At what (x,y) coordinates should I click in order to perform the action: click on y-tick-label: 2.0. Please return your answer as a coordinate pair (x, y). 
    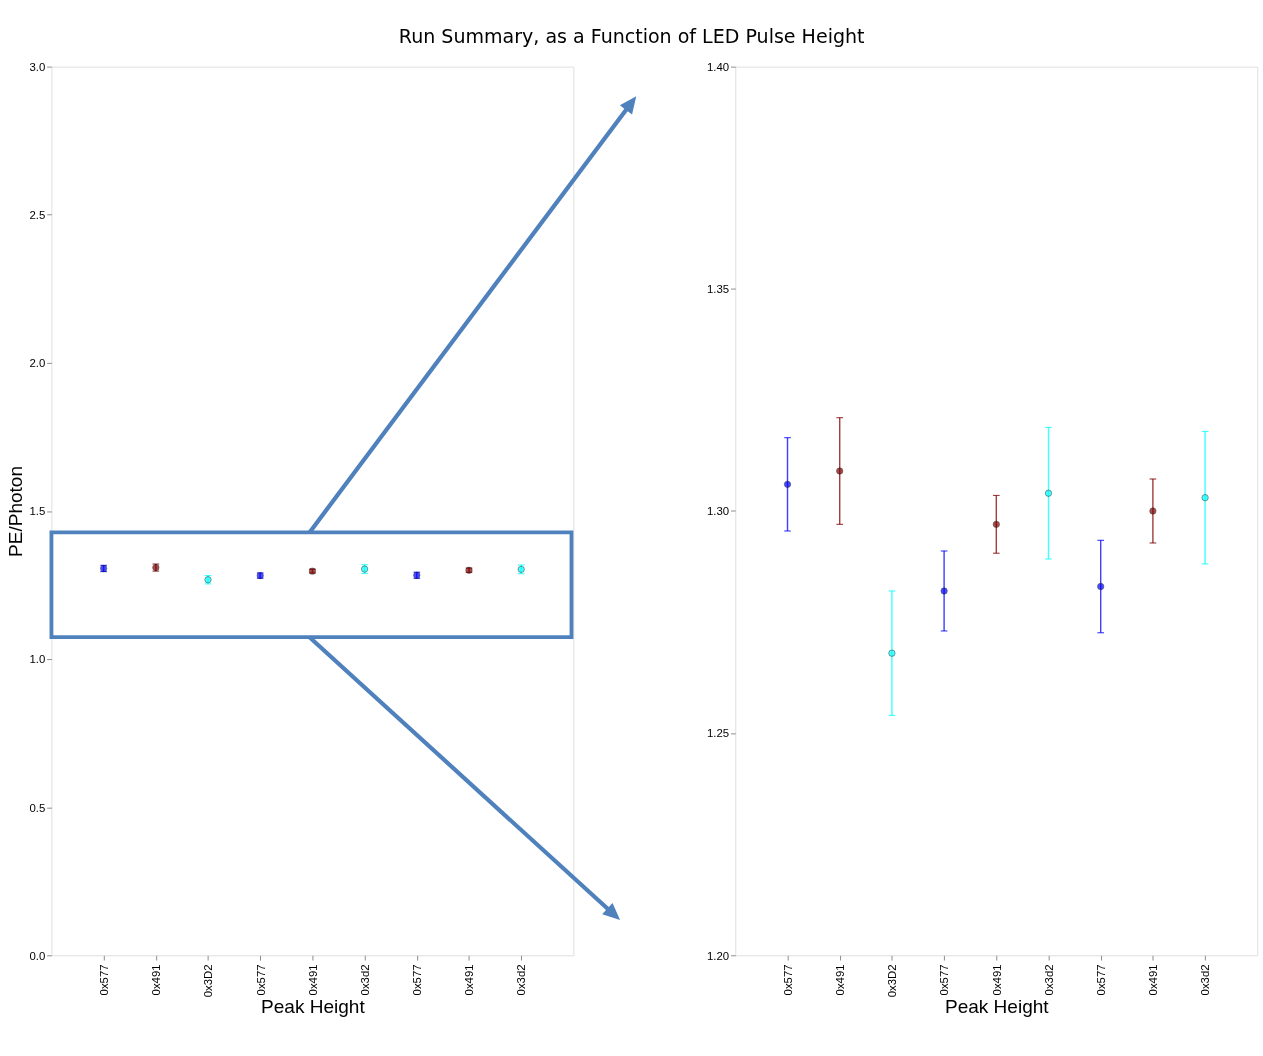
    Looking at the image, I should click on (37, 363).